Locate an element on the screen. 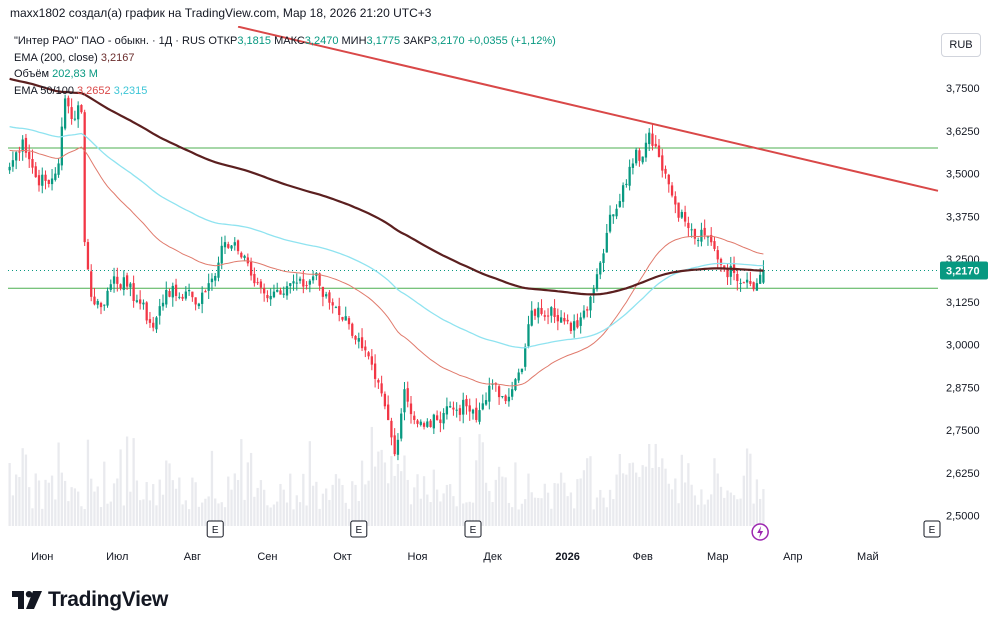  legend-ema100-value: 3,2315 is located at coordinates (130, 90).